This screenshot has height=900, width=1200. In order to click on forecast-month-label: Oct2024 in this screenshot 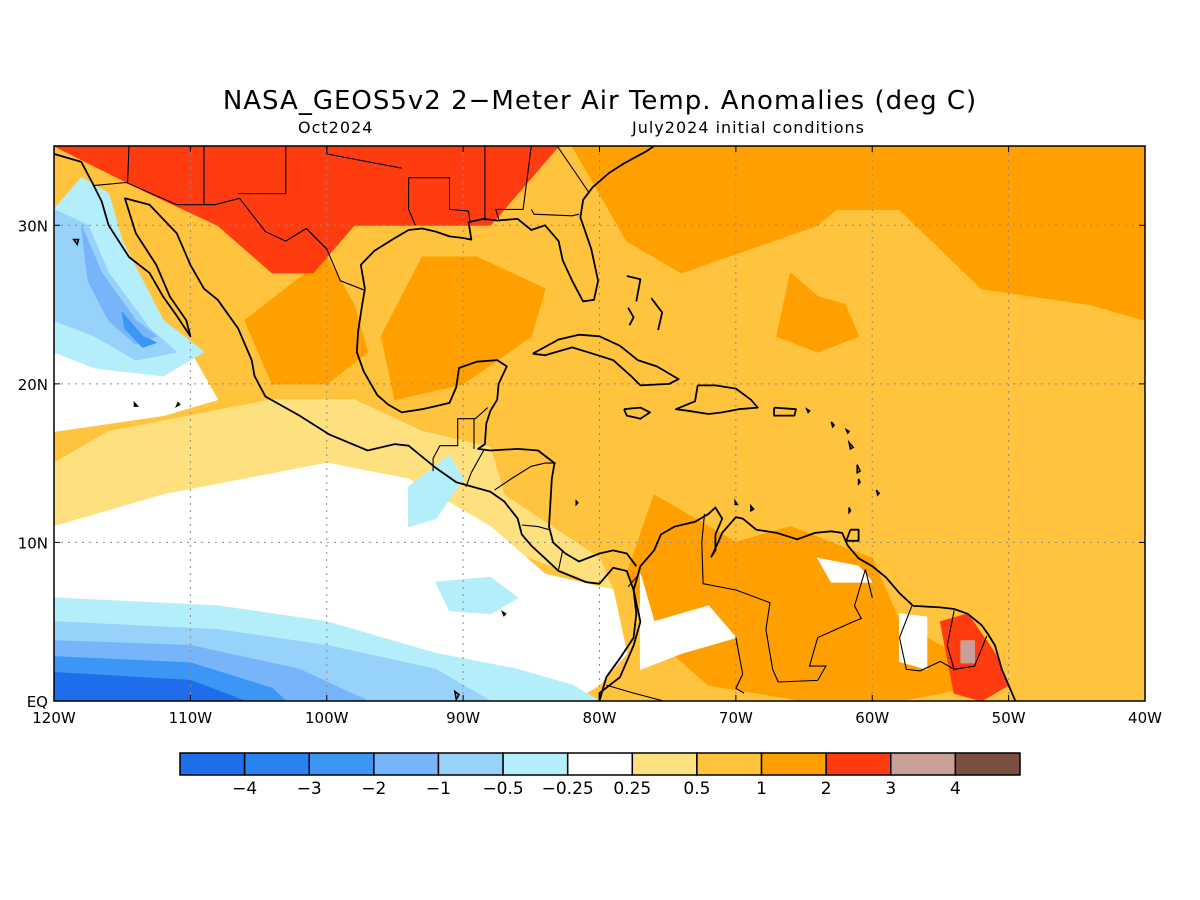, I will do `click(336, 127)`.